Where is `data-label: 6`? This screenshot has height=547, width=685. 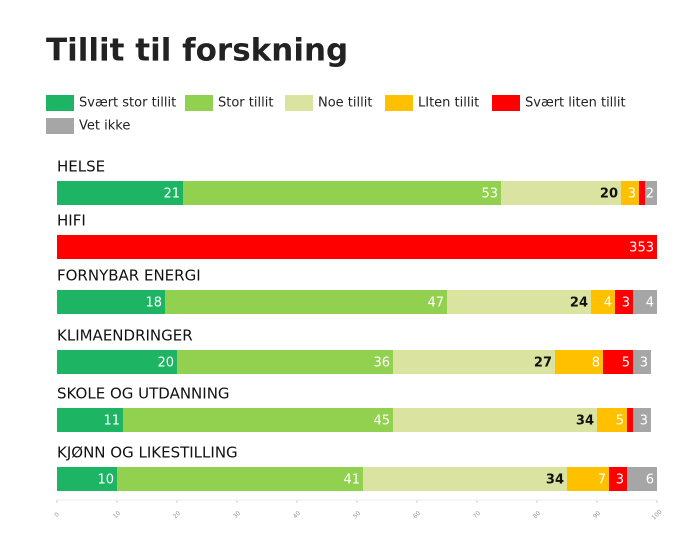
data-label: 6 is located at coordinates (650, 480).